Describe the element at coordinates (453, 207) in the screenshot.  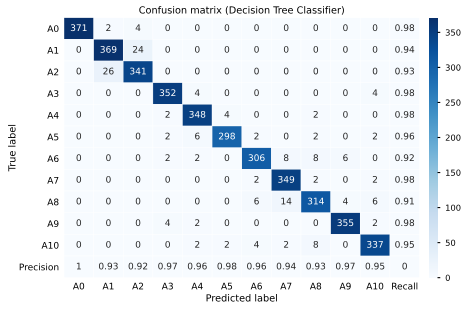
I see `color-bar-label: 100` at that location.